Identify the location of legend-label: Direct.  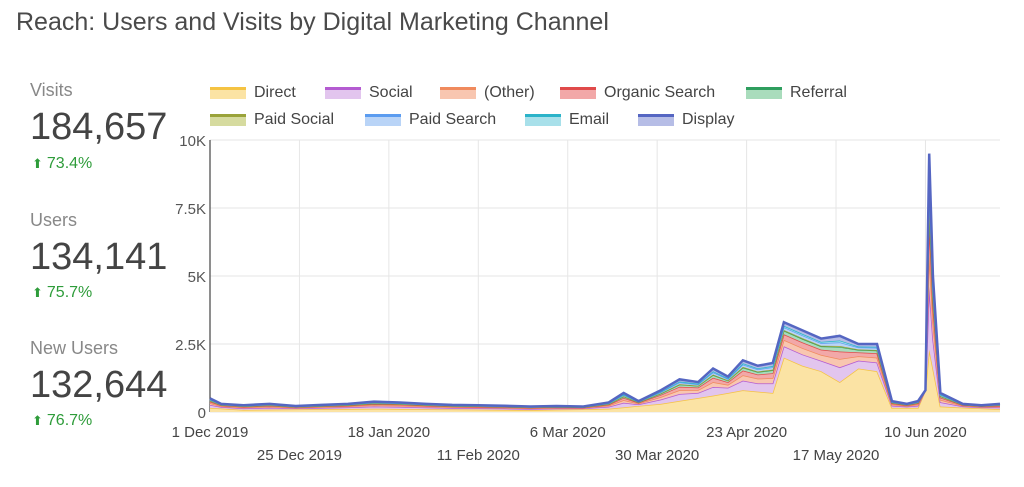
(275, 92).